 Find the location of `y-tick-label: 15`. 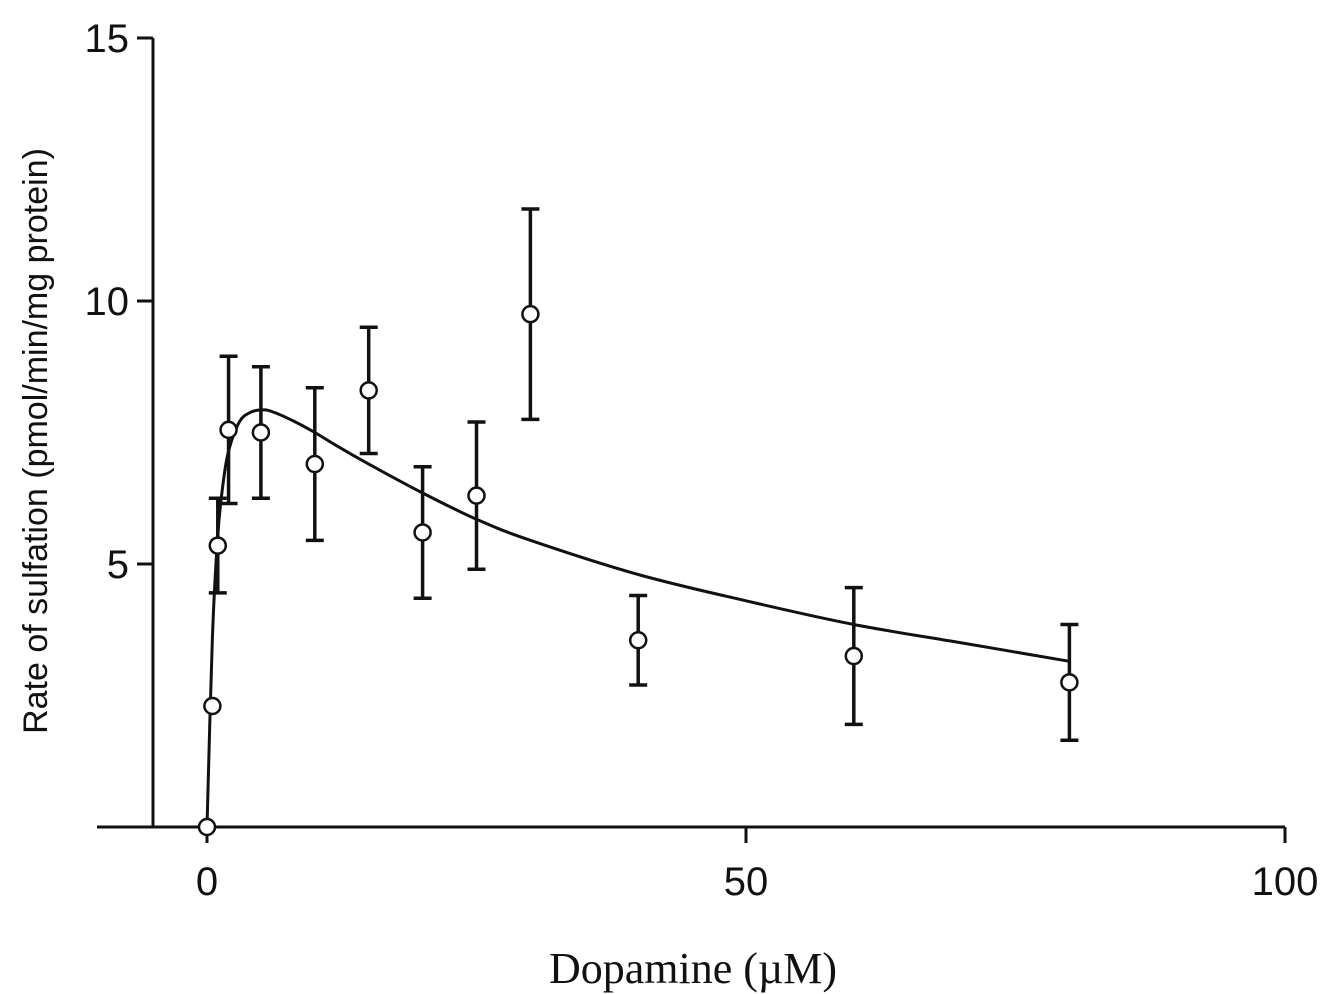

y-tick-label: 15 is located at coordinates (107, 39).